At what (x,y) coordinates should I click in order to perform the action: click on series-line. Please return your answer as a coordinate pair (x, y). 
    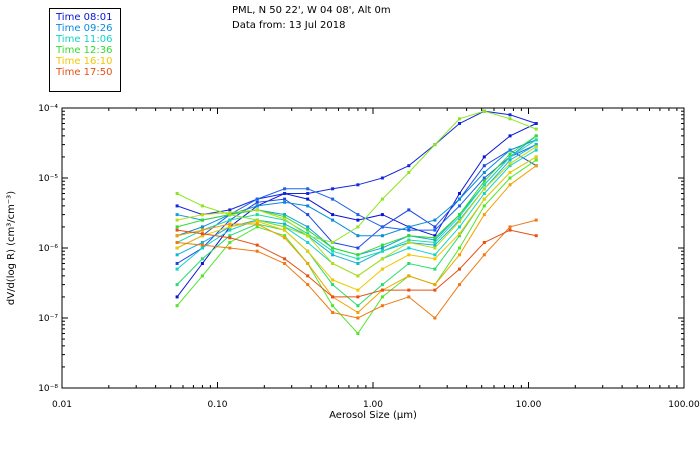
    Looking at the image, I should click on (356, 163).